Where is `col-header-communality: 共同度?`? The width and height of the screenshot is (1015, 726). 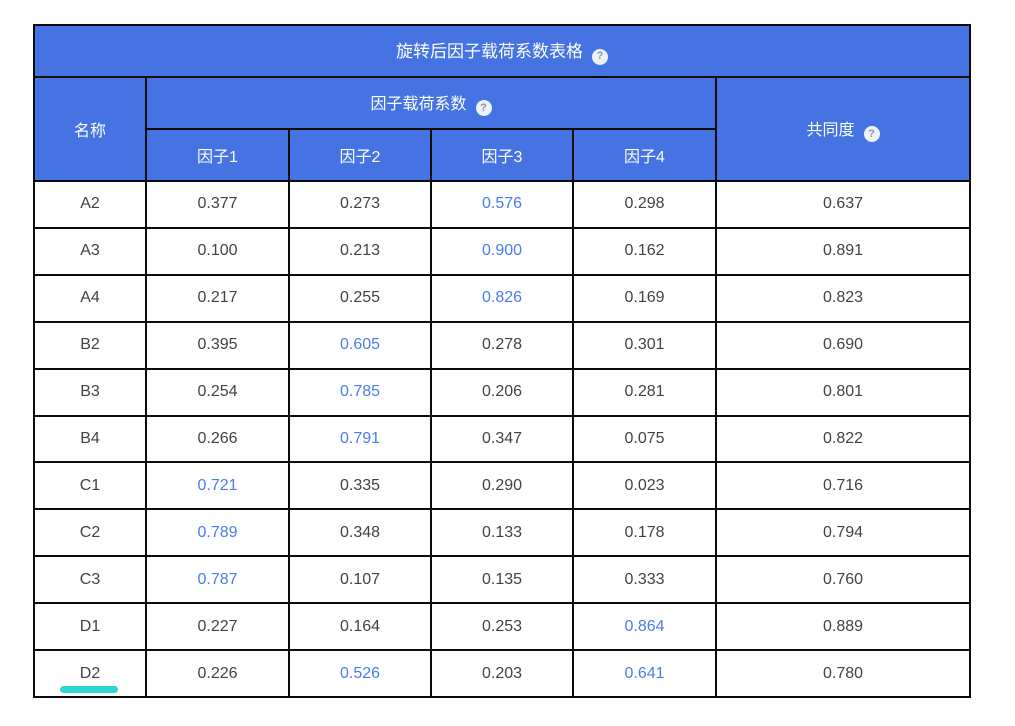
col-header-communality: 共同度? is located at coordinates (843, 129).